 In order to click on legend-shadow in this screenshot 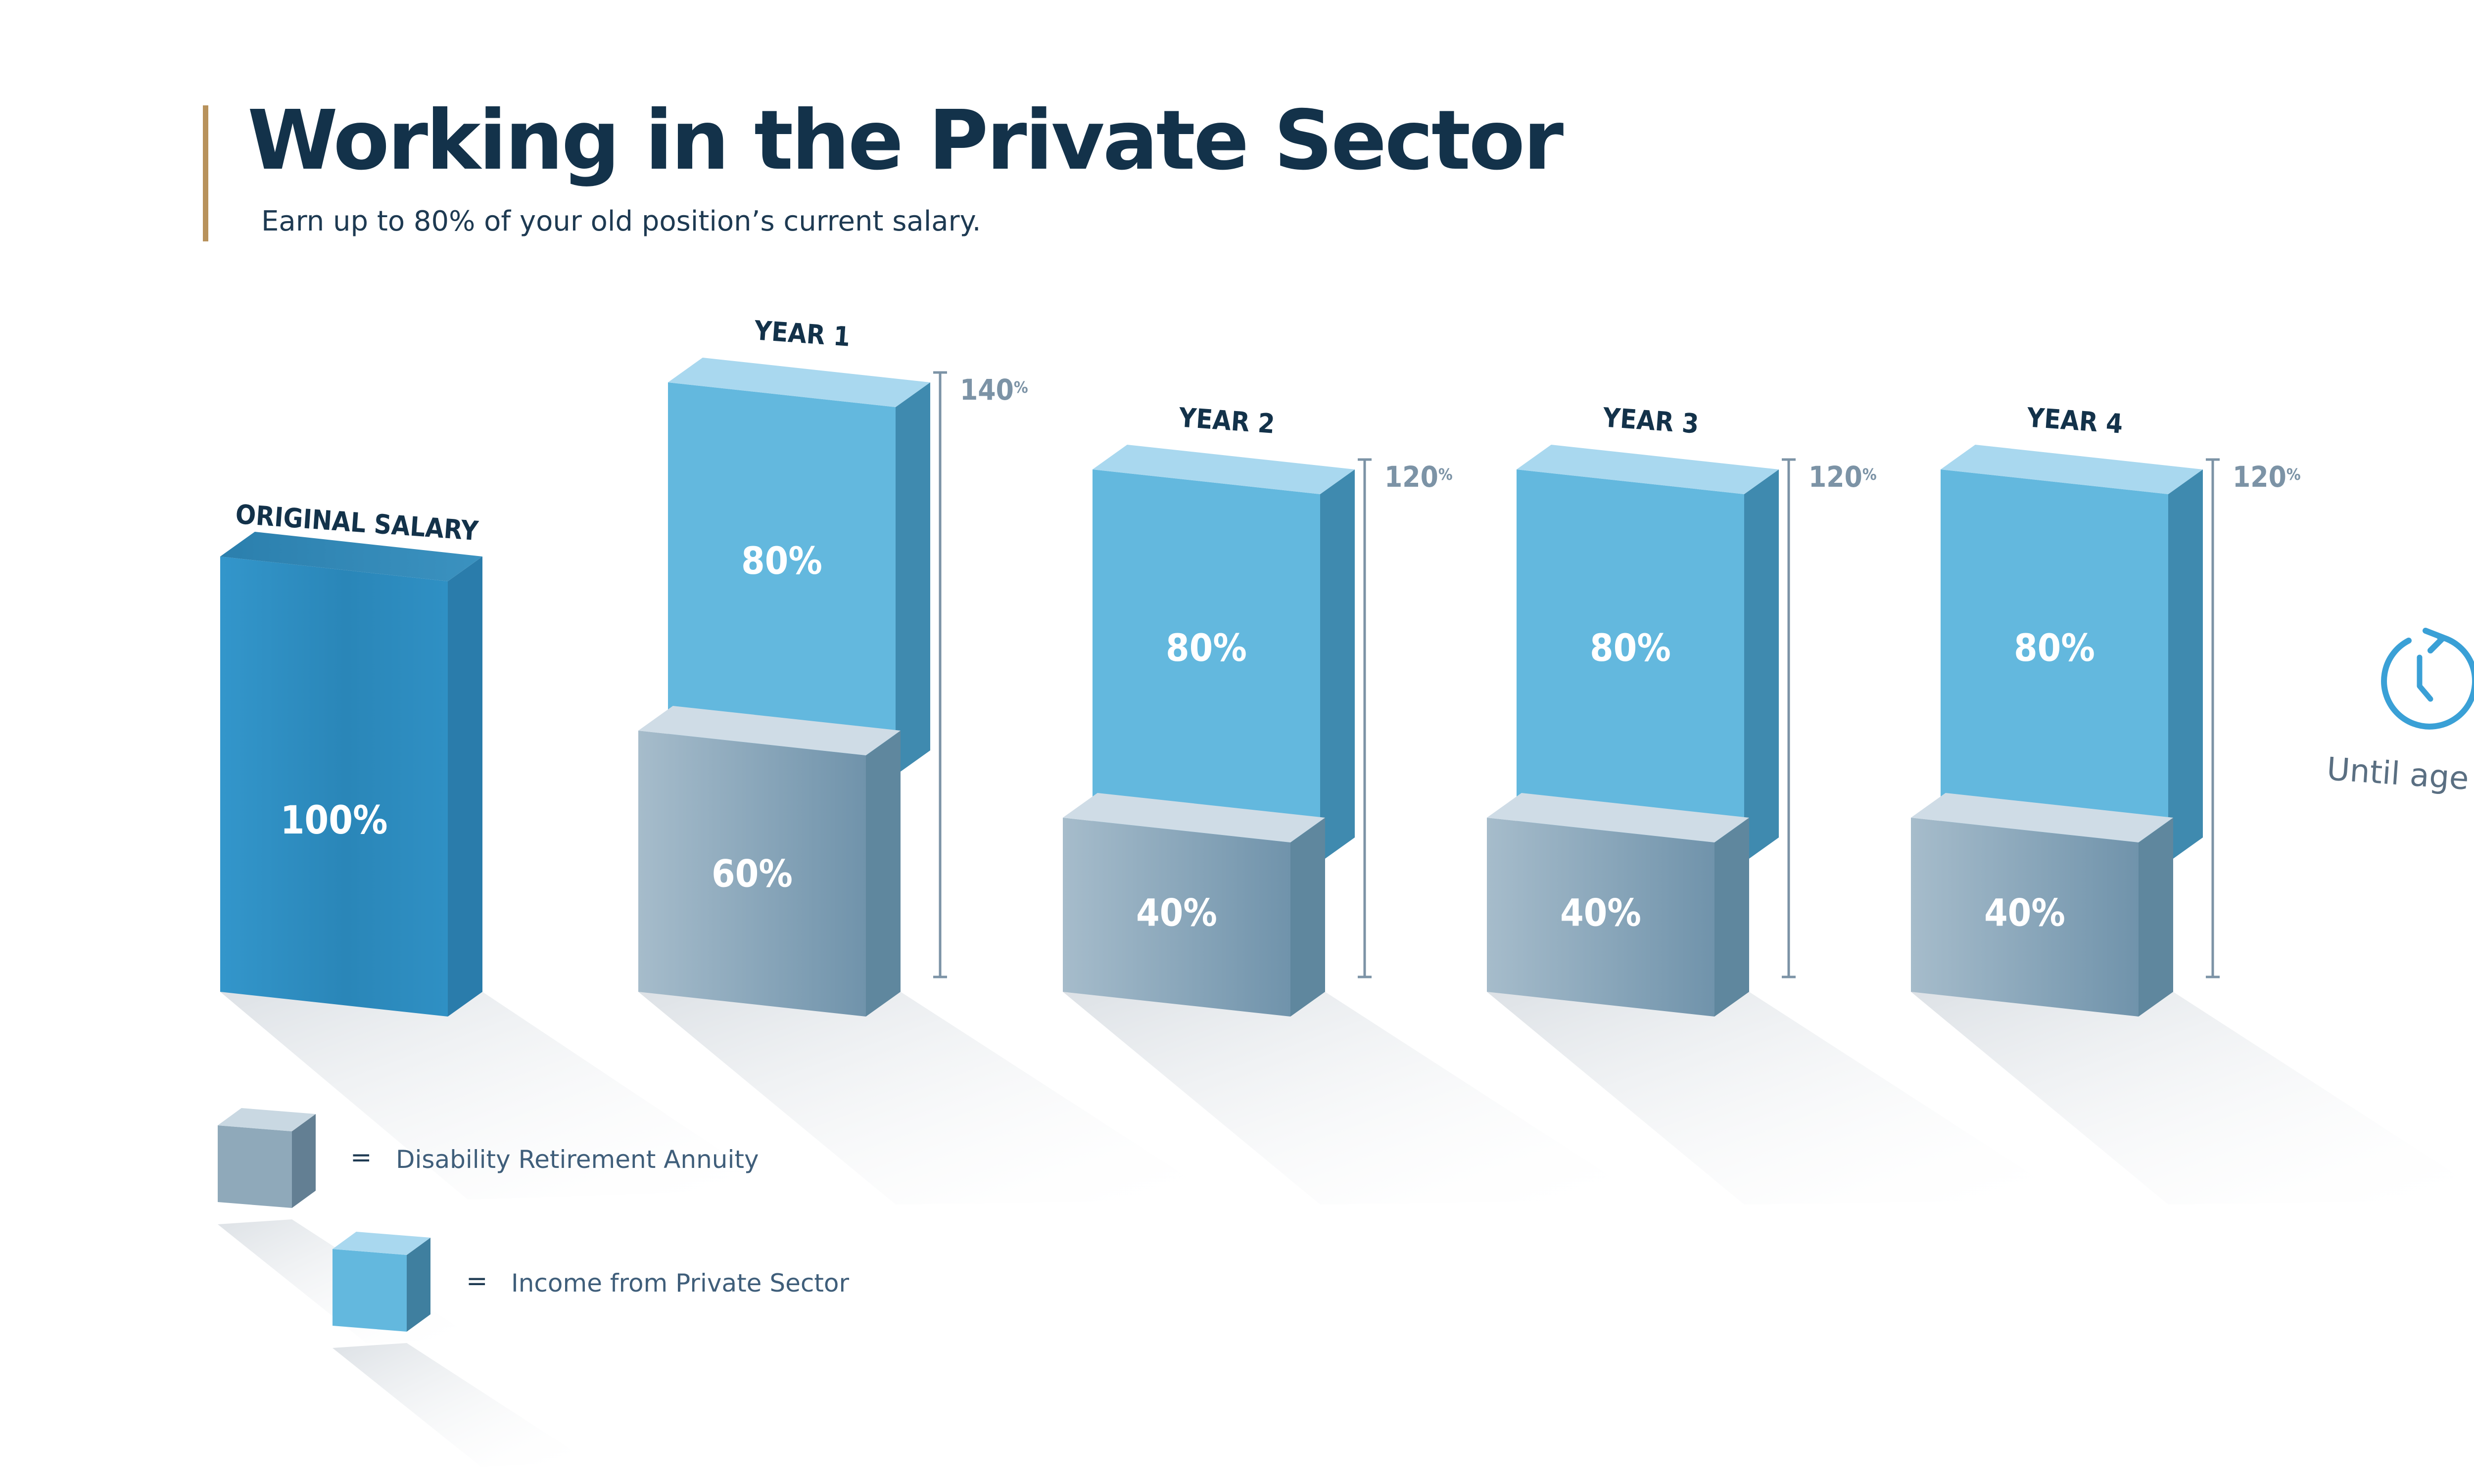, I will do `click(462, 1405)`.